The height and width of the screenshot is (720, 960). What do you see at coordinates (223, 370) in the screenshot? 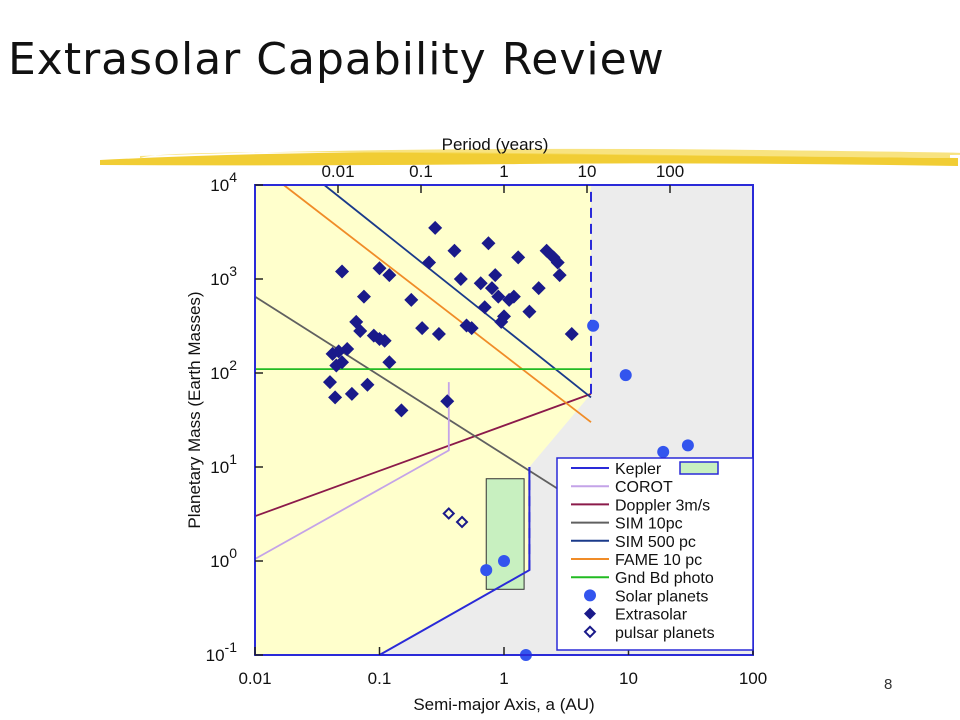
I see `y-tick-label: 10²` at bounding box center [223, 370].